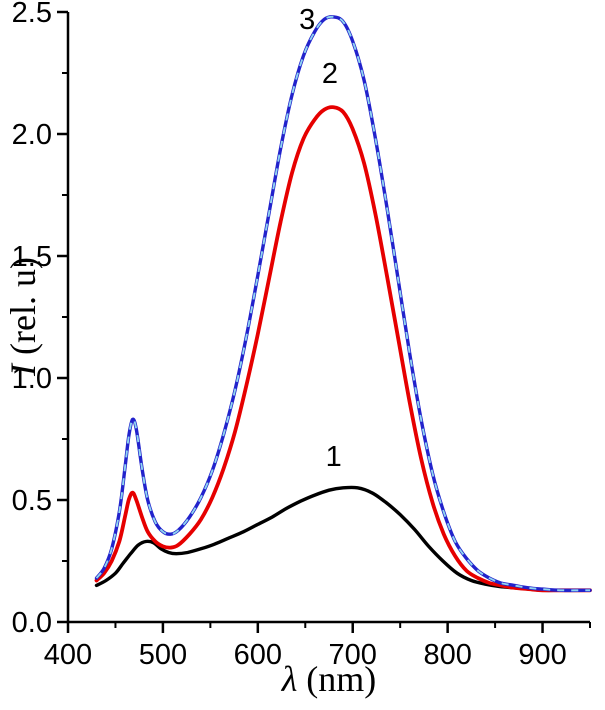  I want to click on y-tick-label: 2.5, so click(32, 14).